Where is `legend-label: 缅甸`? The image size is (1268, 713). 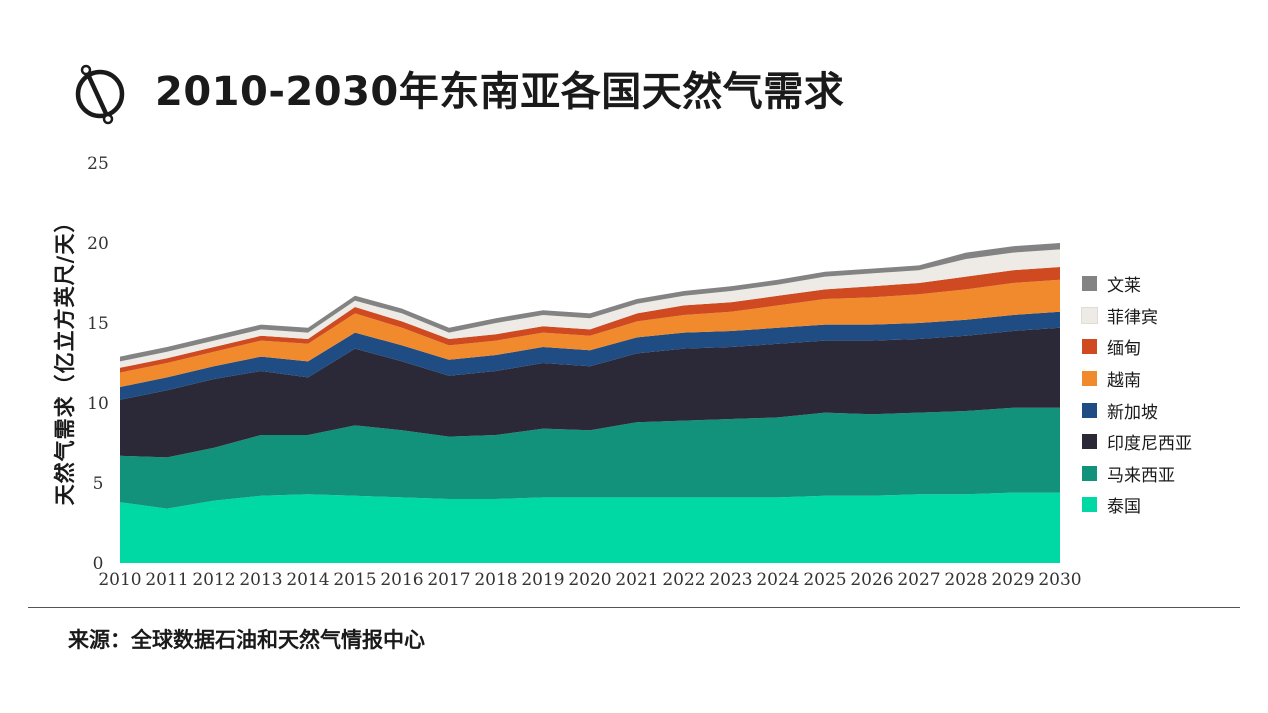 legend-label: 缅甸 is located at coordinates (1124, 349).